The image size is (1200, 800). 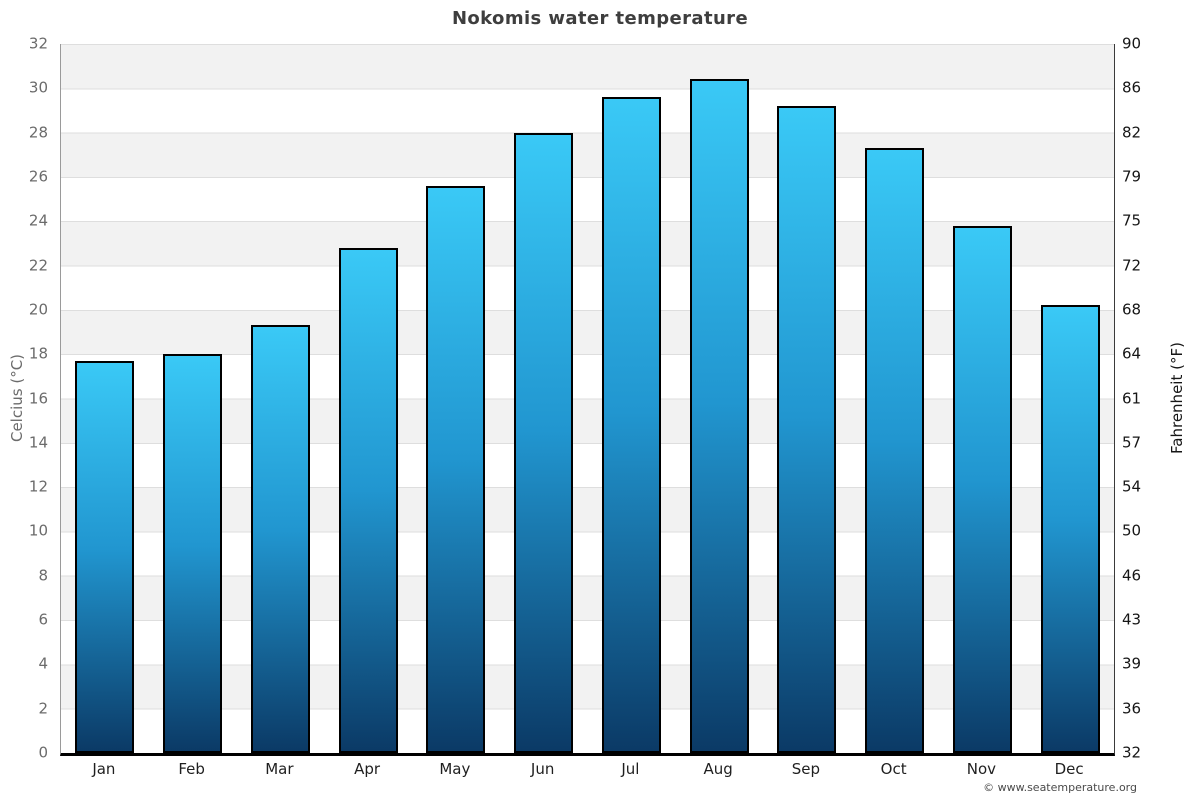 What do you see at coordinates (455, 769) in the screenshot?
I see `x-tick-label-may: May` at bounding box center [455, 769].